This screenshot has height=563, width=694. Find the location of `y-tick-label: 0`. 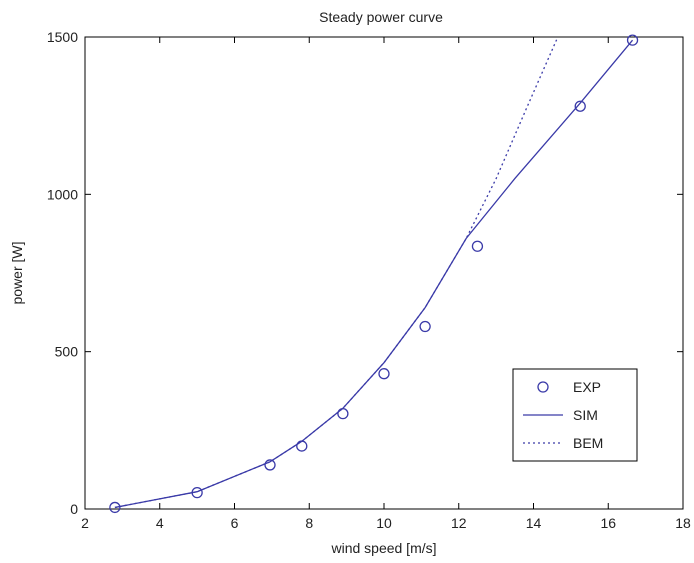

y-tick-label: 0 is located at coordinates (74, 509).